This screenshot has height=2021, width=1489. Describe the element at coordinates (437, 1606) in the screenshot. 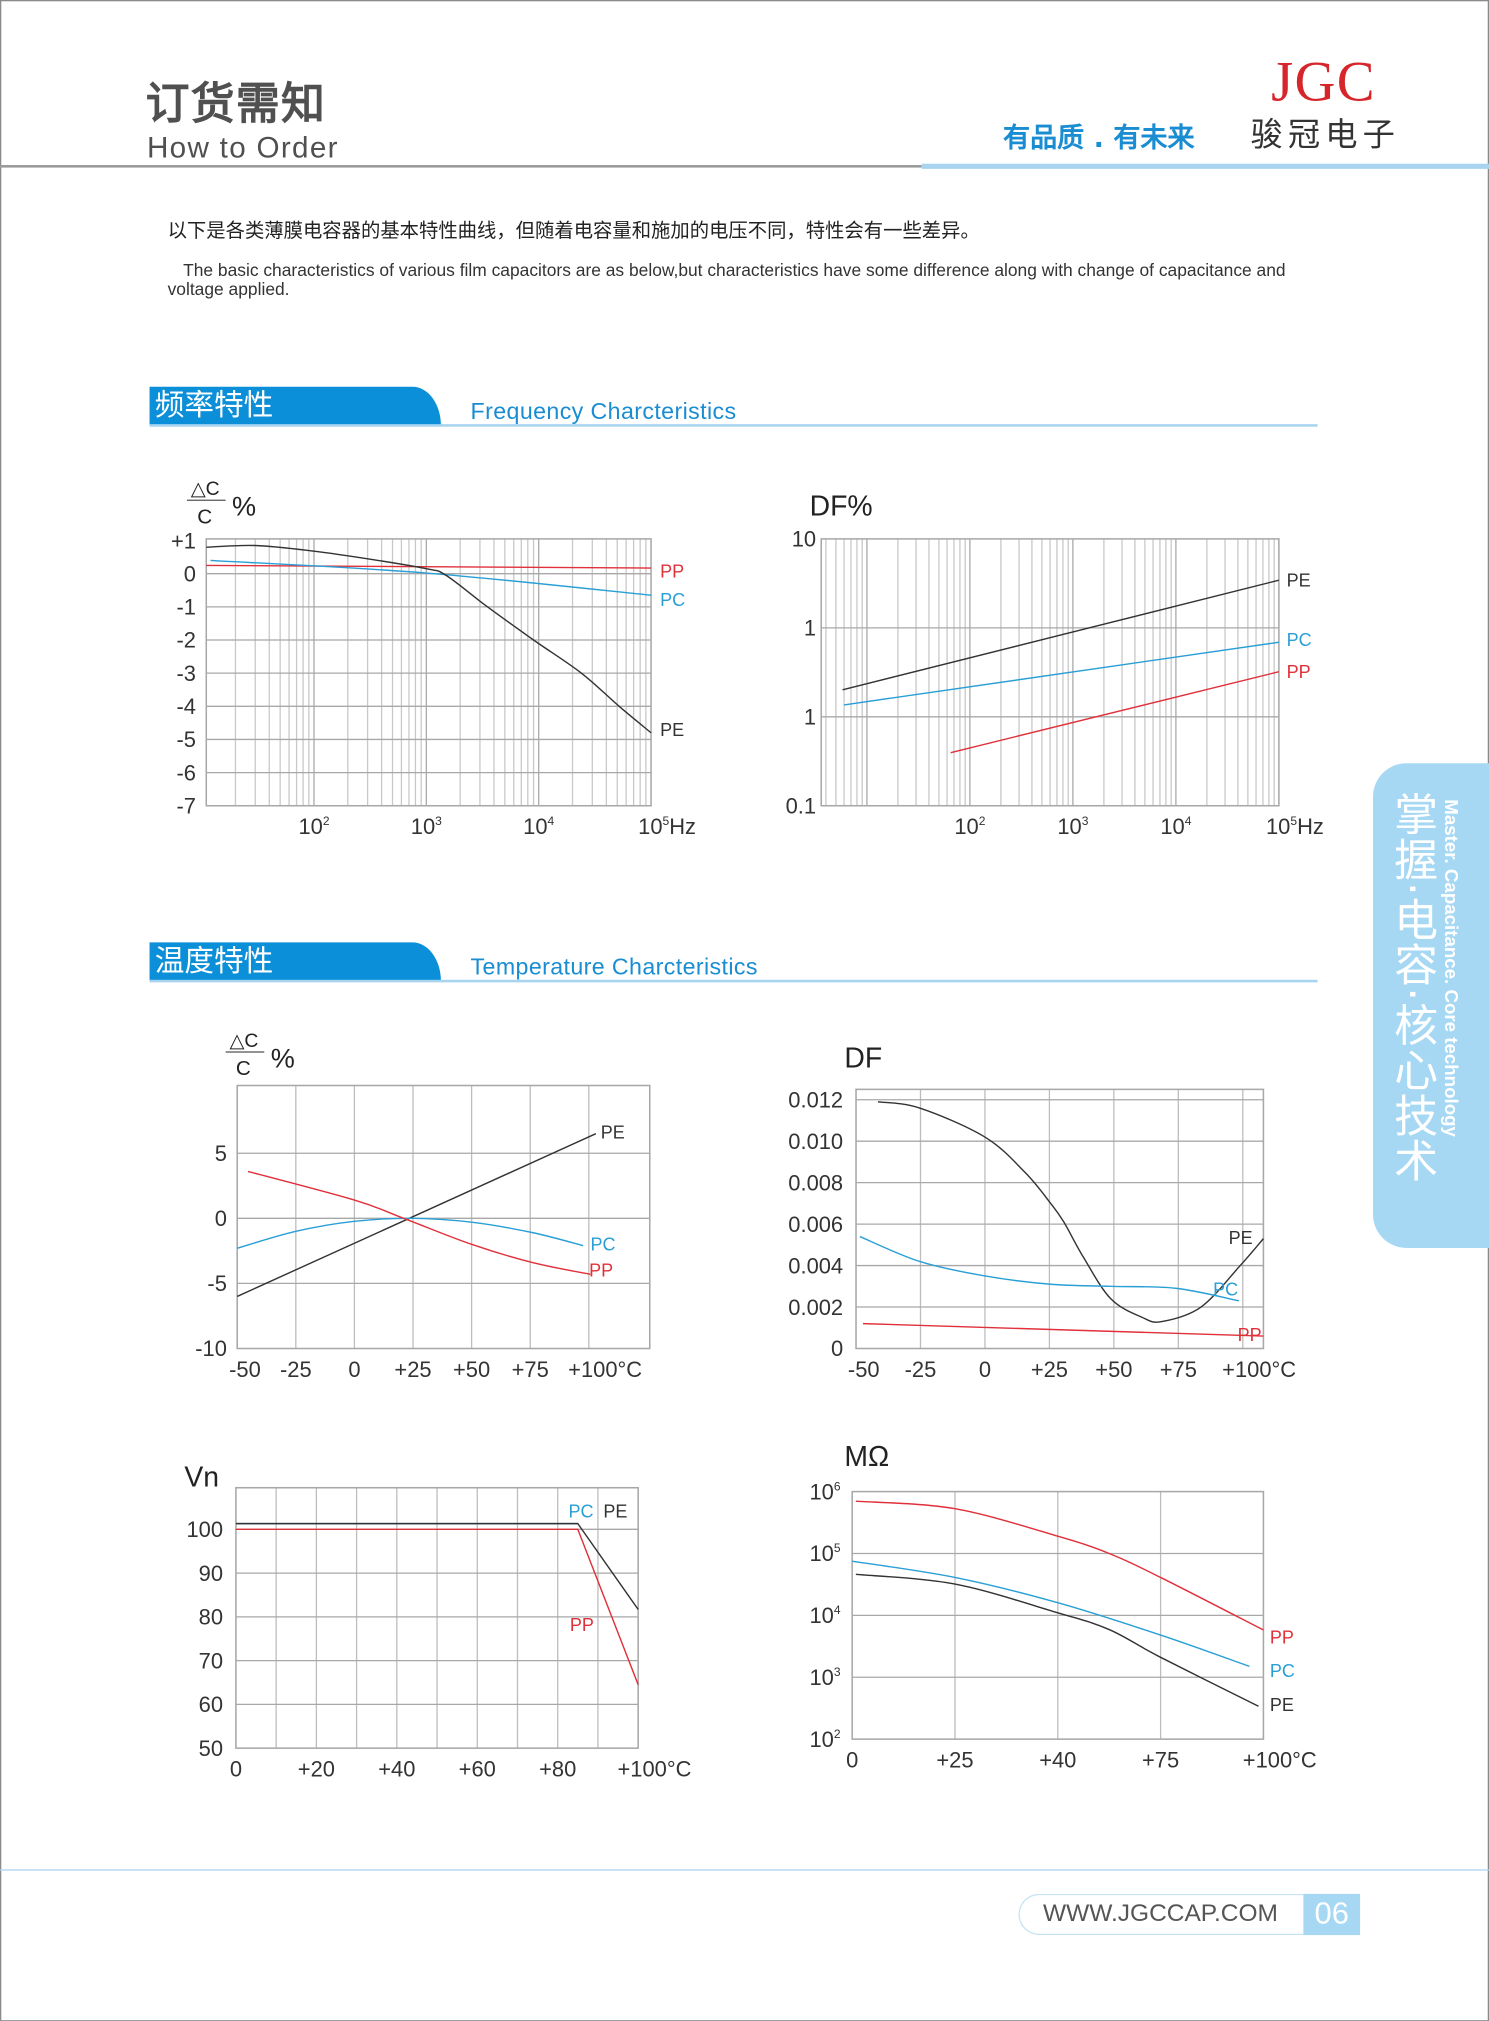

I see `series-line-pp` at that location.